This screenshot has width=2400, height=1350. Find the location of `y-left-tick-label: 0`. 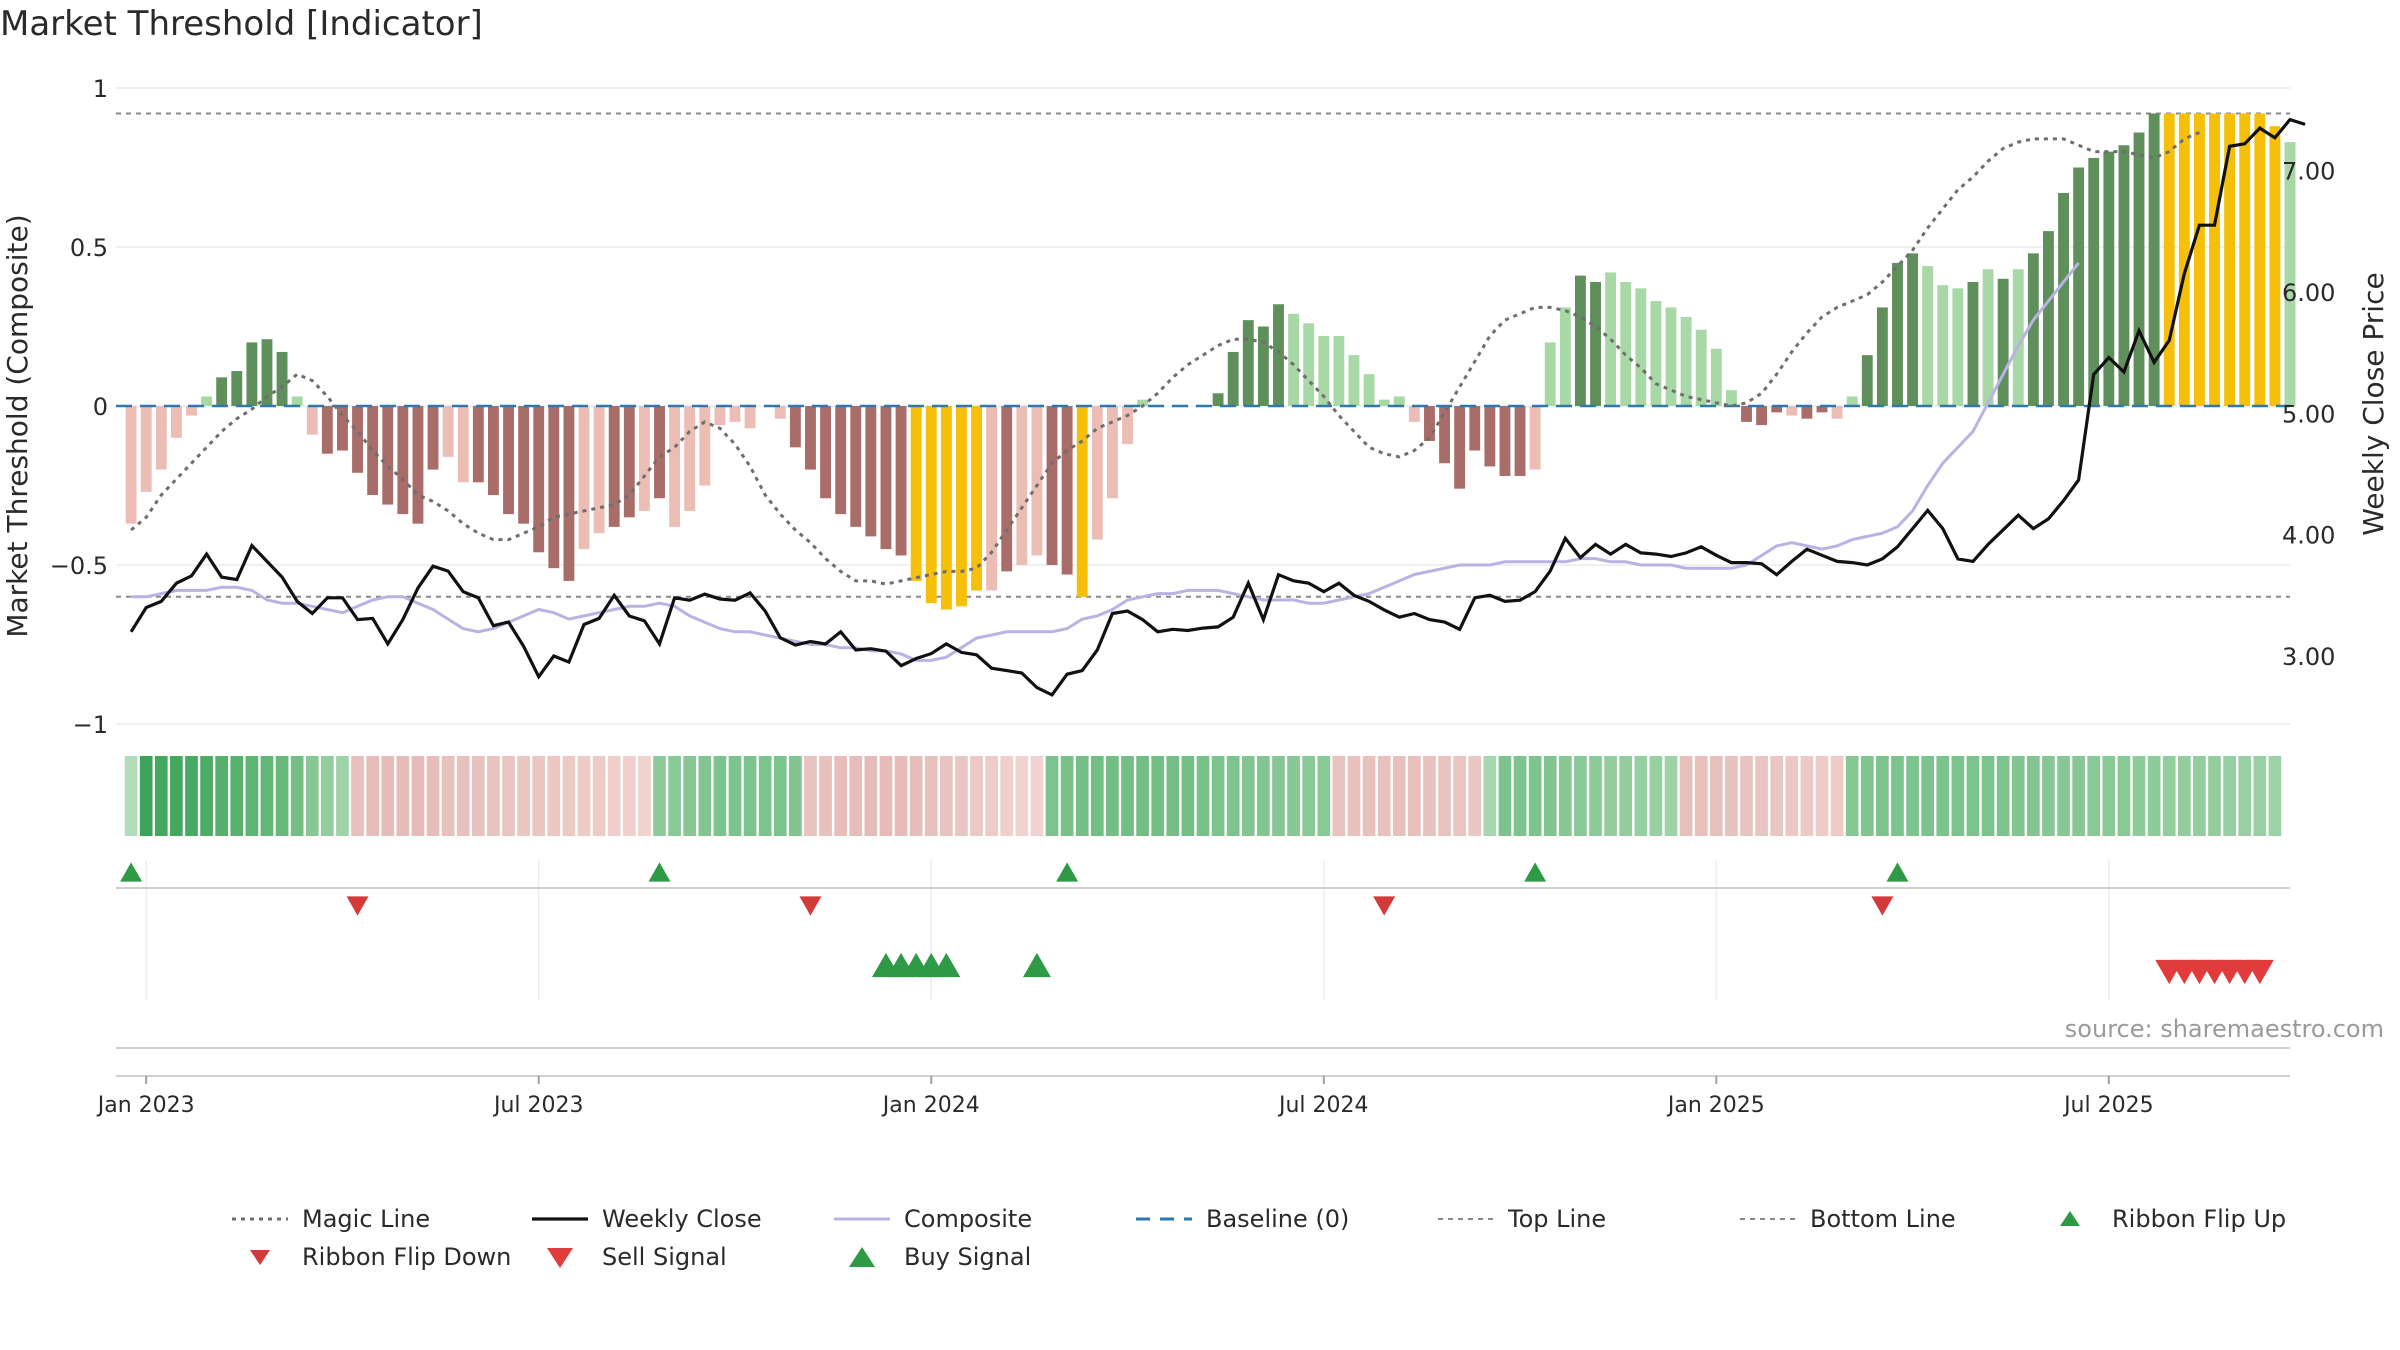

y-left-tick-label: 0 is located at coordinates (100, 407).